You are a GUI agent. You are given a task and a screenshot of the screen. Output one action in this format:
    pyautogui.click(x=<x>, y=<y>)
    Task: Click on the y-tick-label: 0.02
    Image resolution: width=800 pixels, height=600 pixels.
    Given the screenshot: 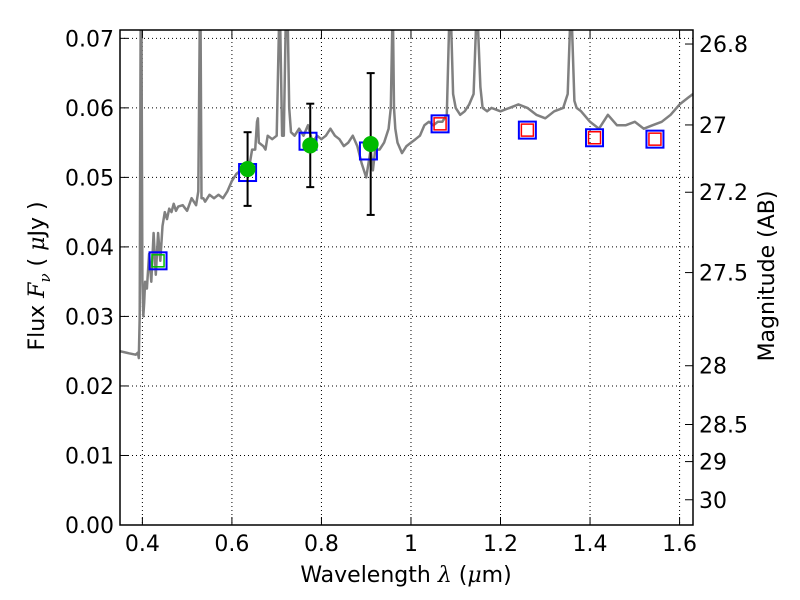 What is the action you would take?
    pyautogui.click(x=89, y=387)
    